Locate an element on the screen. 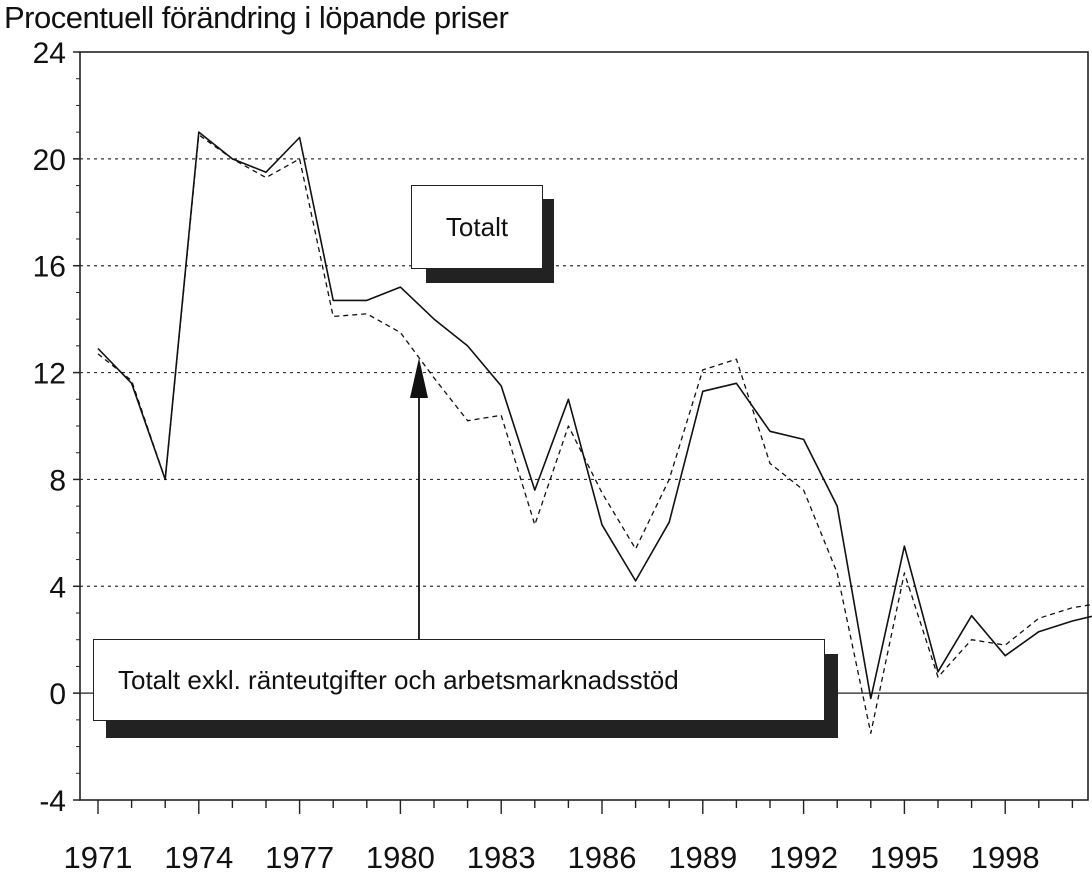 This screenshot has height=874, width=1092. x-tick-label: 1986 is located at coordinates (602, 857).